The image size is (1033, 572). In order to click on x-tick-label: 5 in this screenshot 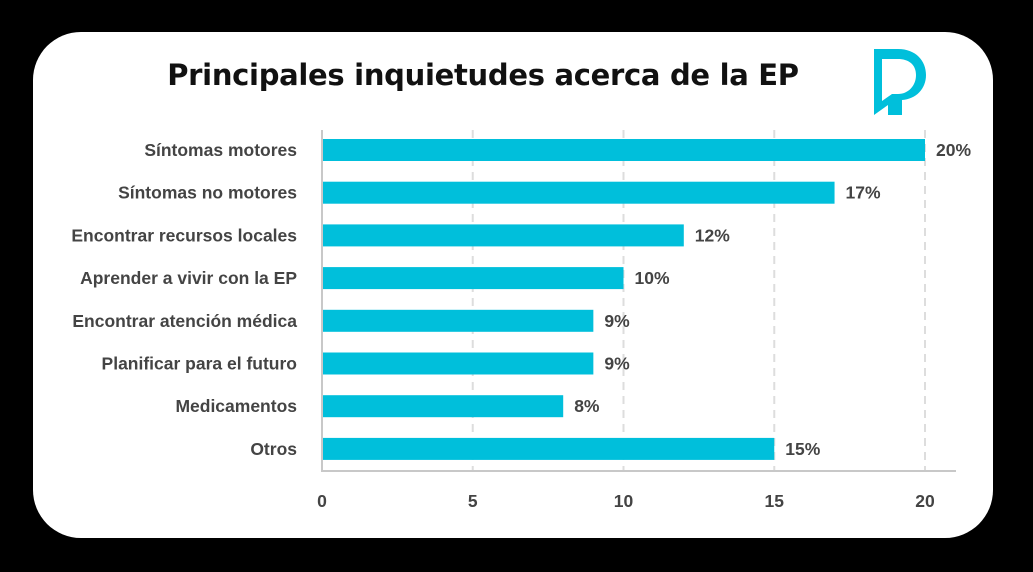, I will do `click(473, 501)`.